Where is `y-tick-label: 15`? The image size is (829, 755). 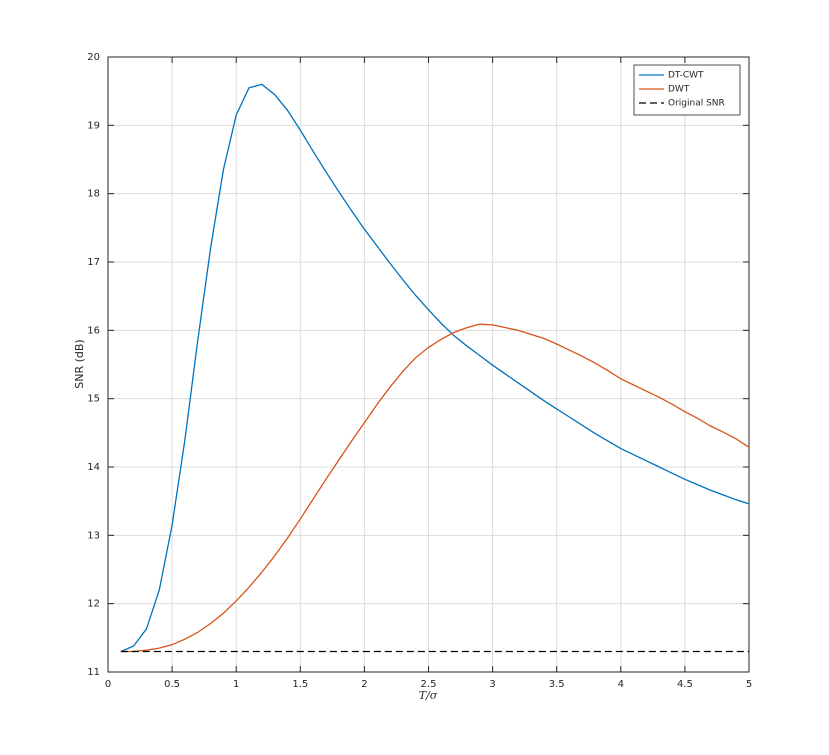 y-tick-label: 15 is located at coordinates (93, 399).